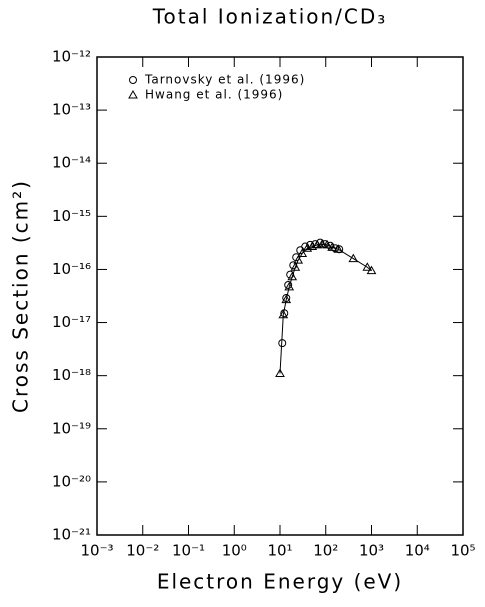 This screenshot has width=485, height=607. I want to click on y-tick-label: 10⁻¹⁹, so click(71, 428).